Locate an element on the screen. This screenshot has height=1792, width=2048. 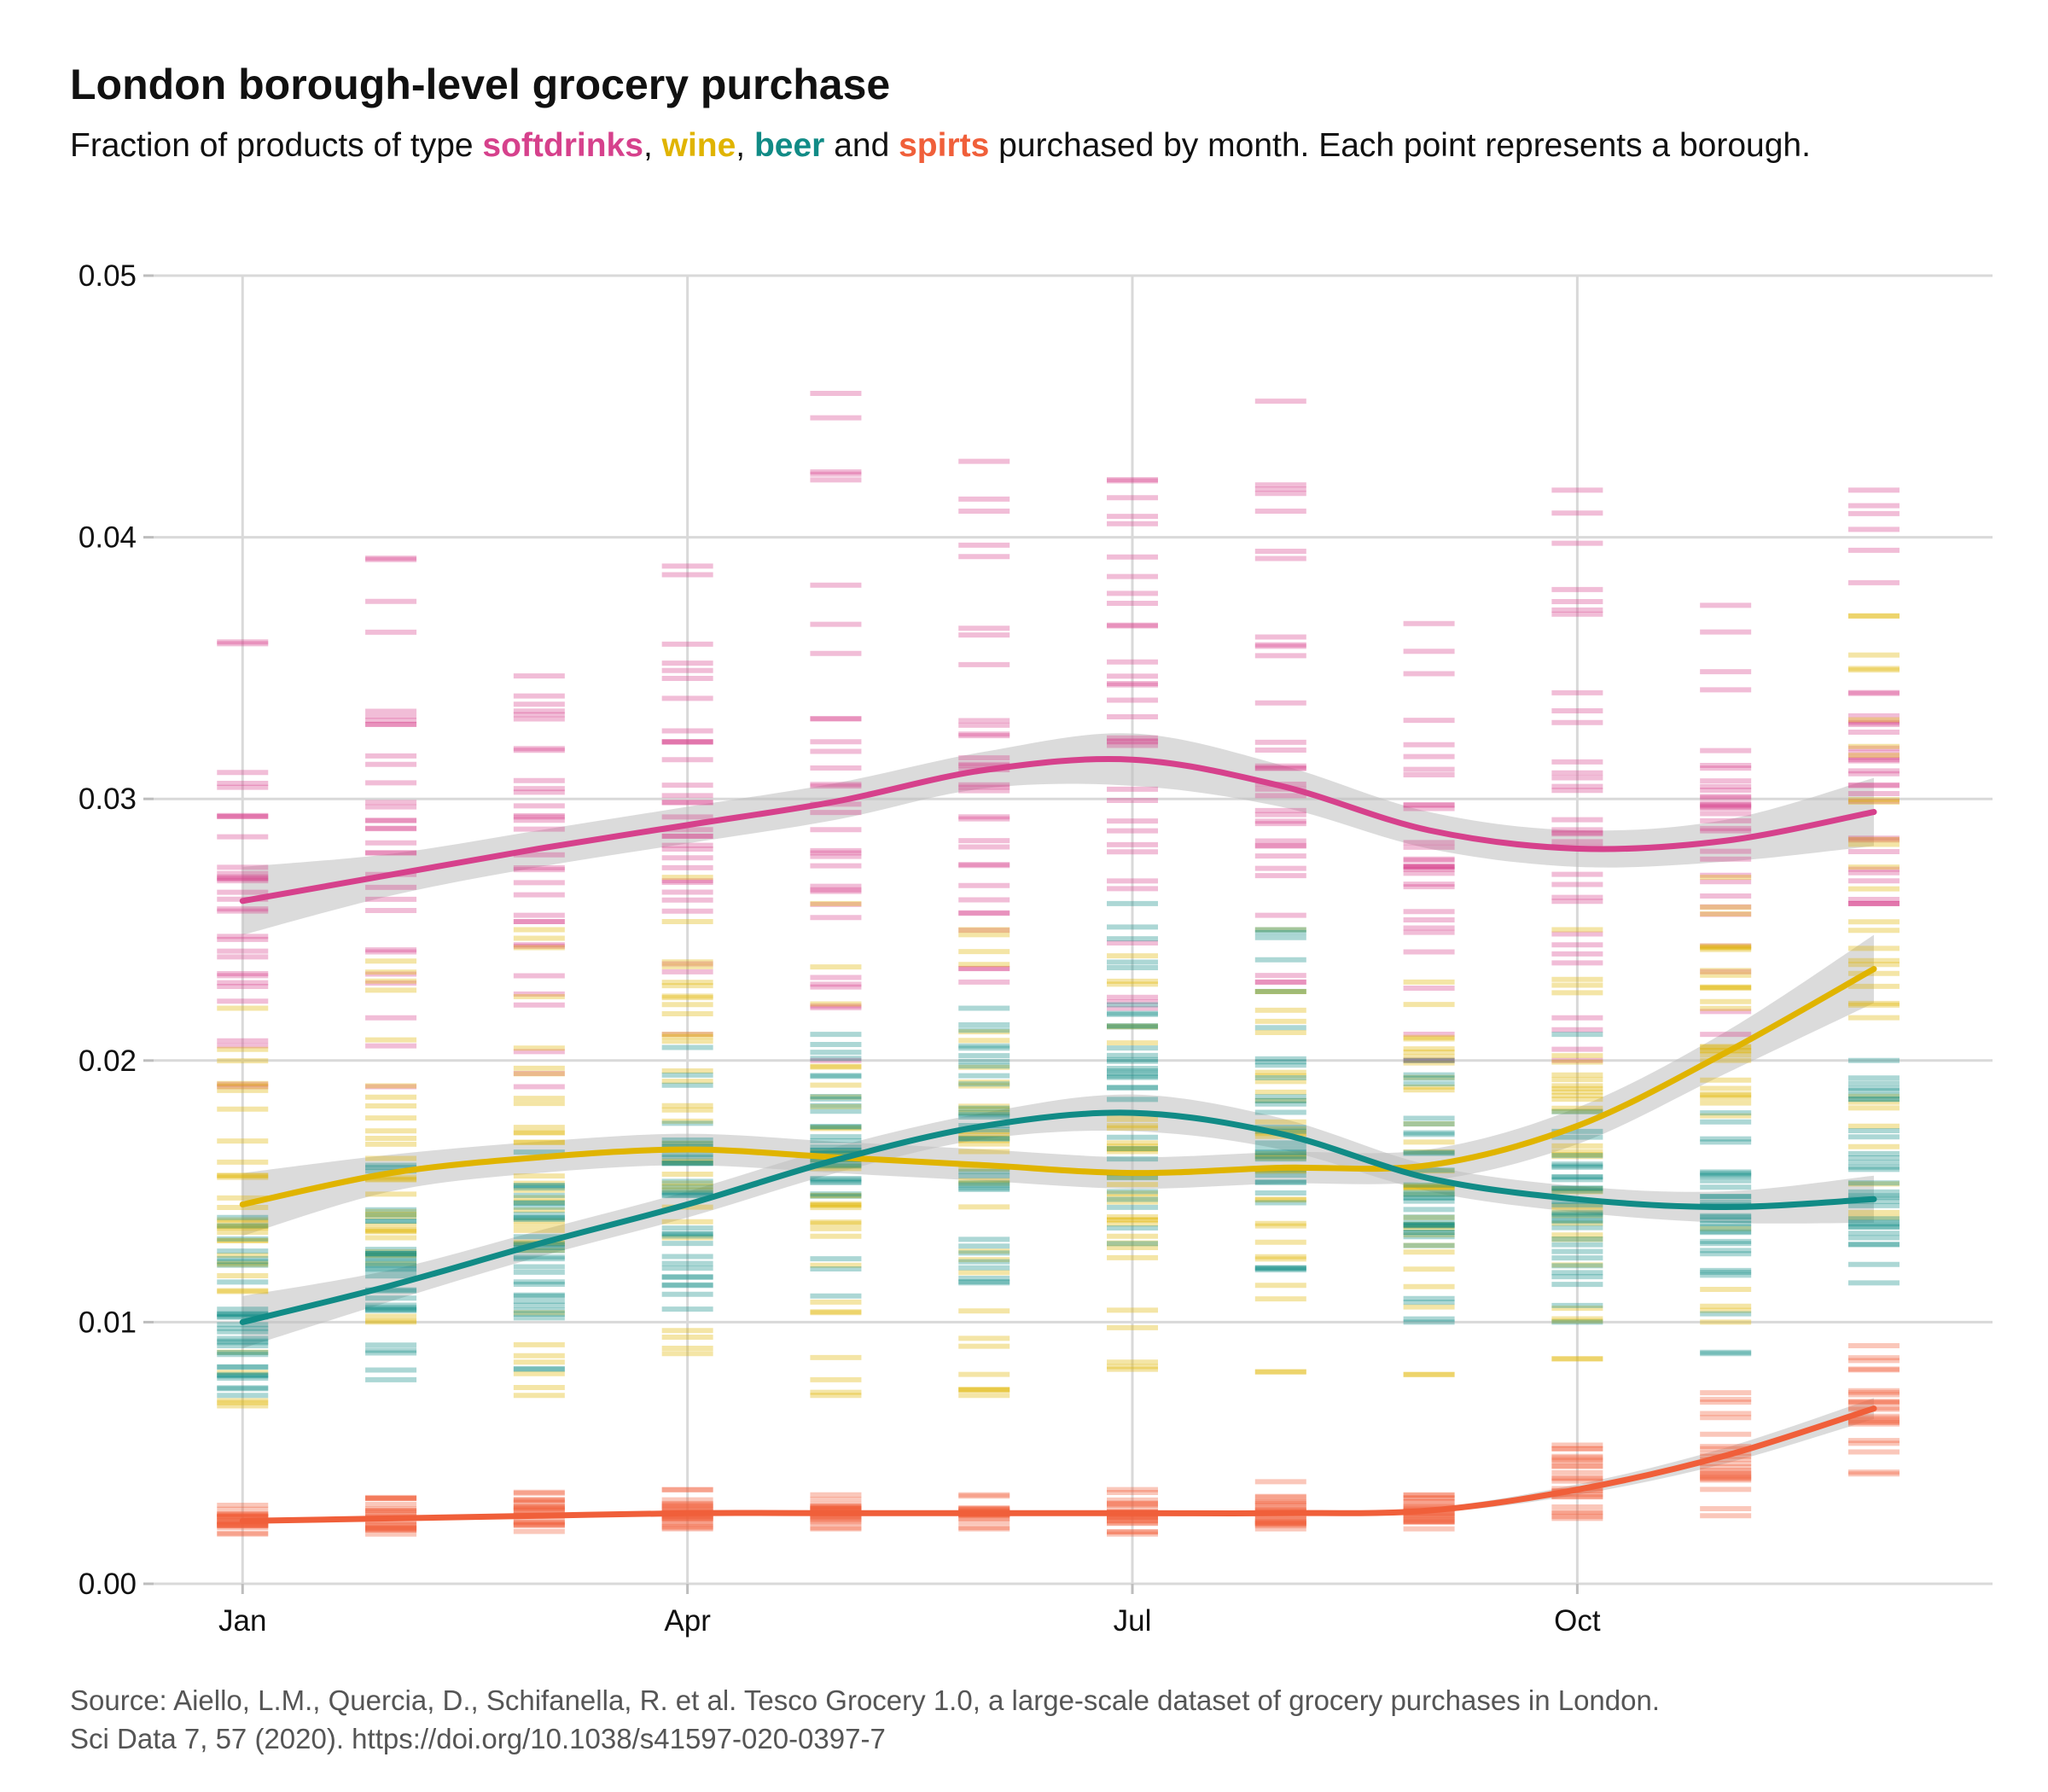
x-tick-label: Oct is located at coordinates (1577, 1621).